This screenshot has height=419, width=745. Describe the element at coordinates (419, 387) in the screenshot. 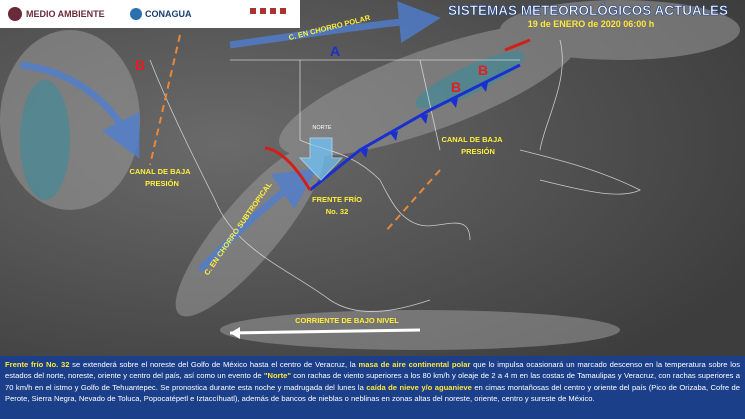

I see `highlight-text: caída de nieve y/o aguanieve` at that location.